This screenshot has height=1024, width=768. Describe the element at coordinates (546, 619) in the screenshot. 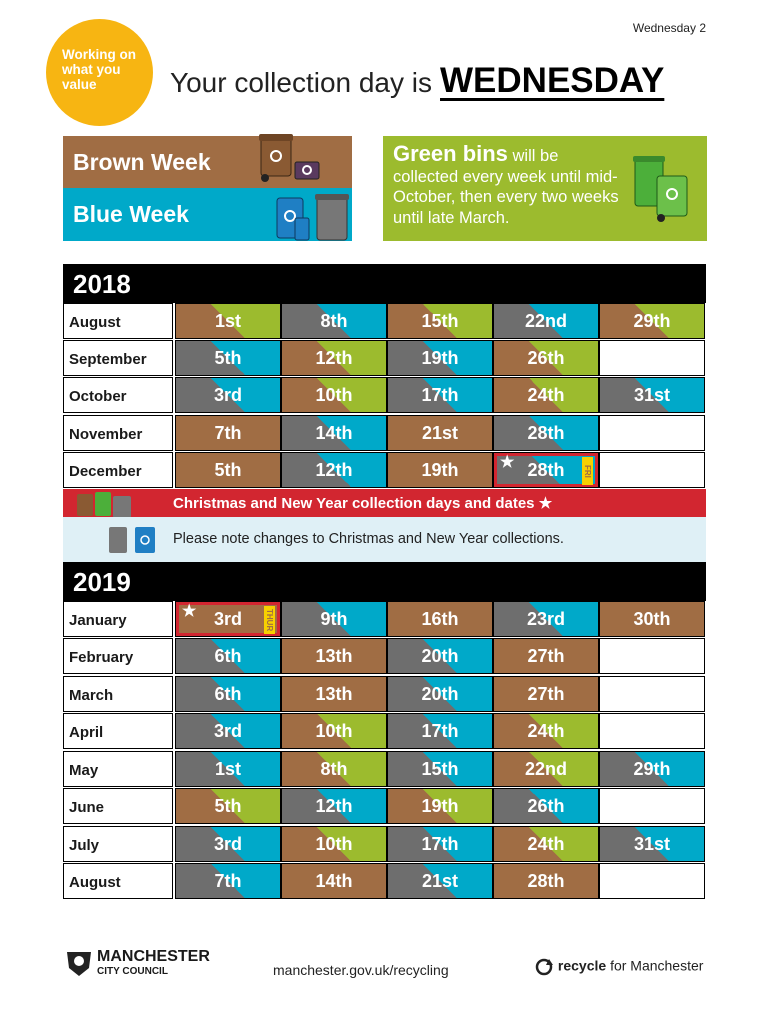

I see `date-cell: 23rd` at that location.